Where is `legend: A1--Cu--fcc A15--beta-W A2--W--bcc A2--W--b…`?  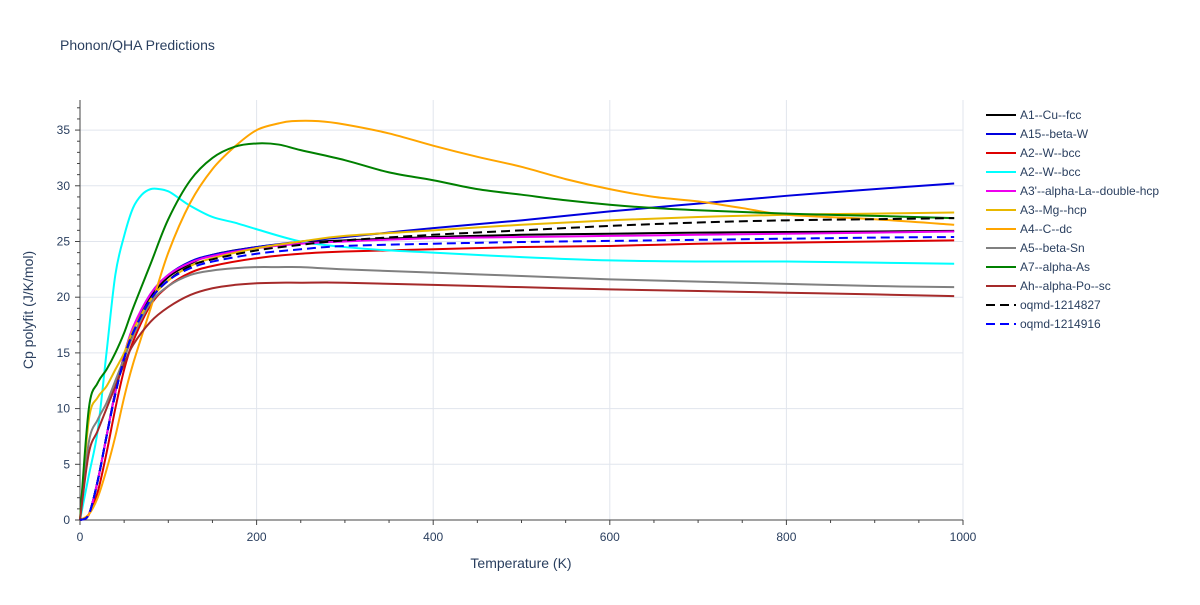
legend: A1--Cu--fcc A15--beta-W A2--W--bcc A2--W--b… is located at coordinates (1072, 219).